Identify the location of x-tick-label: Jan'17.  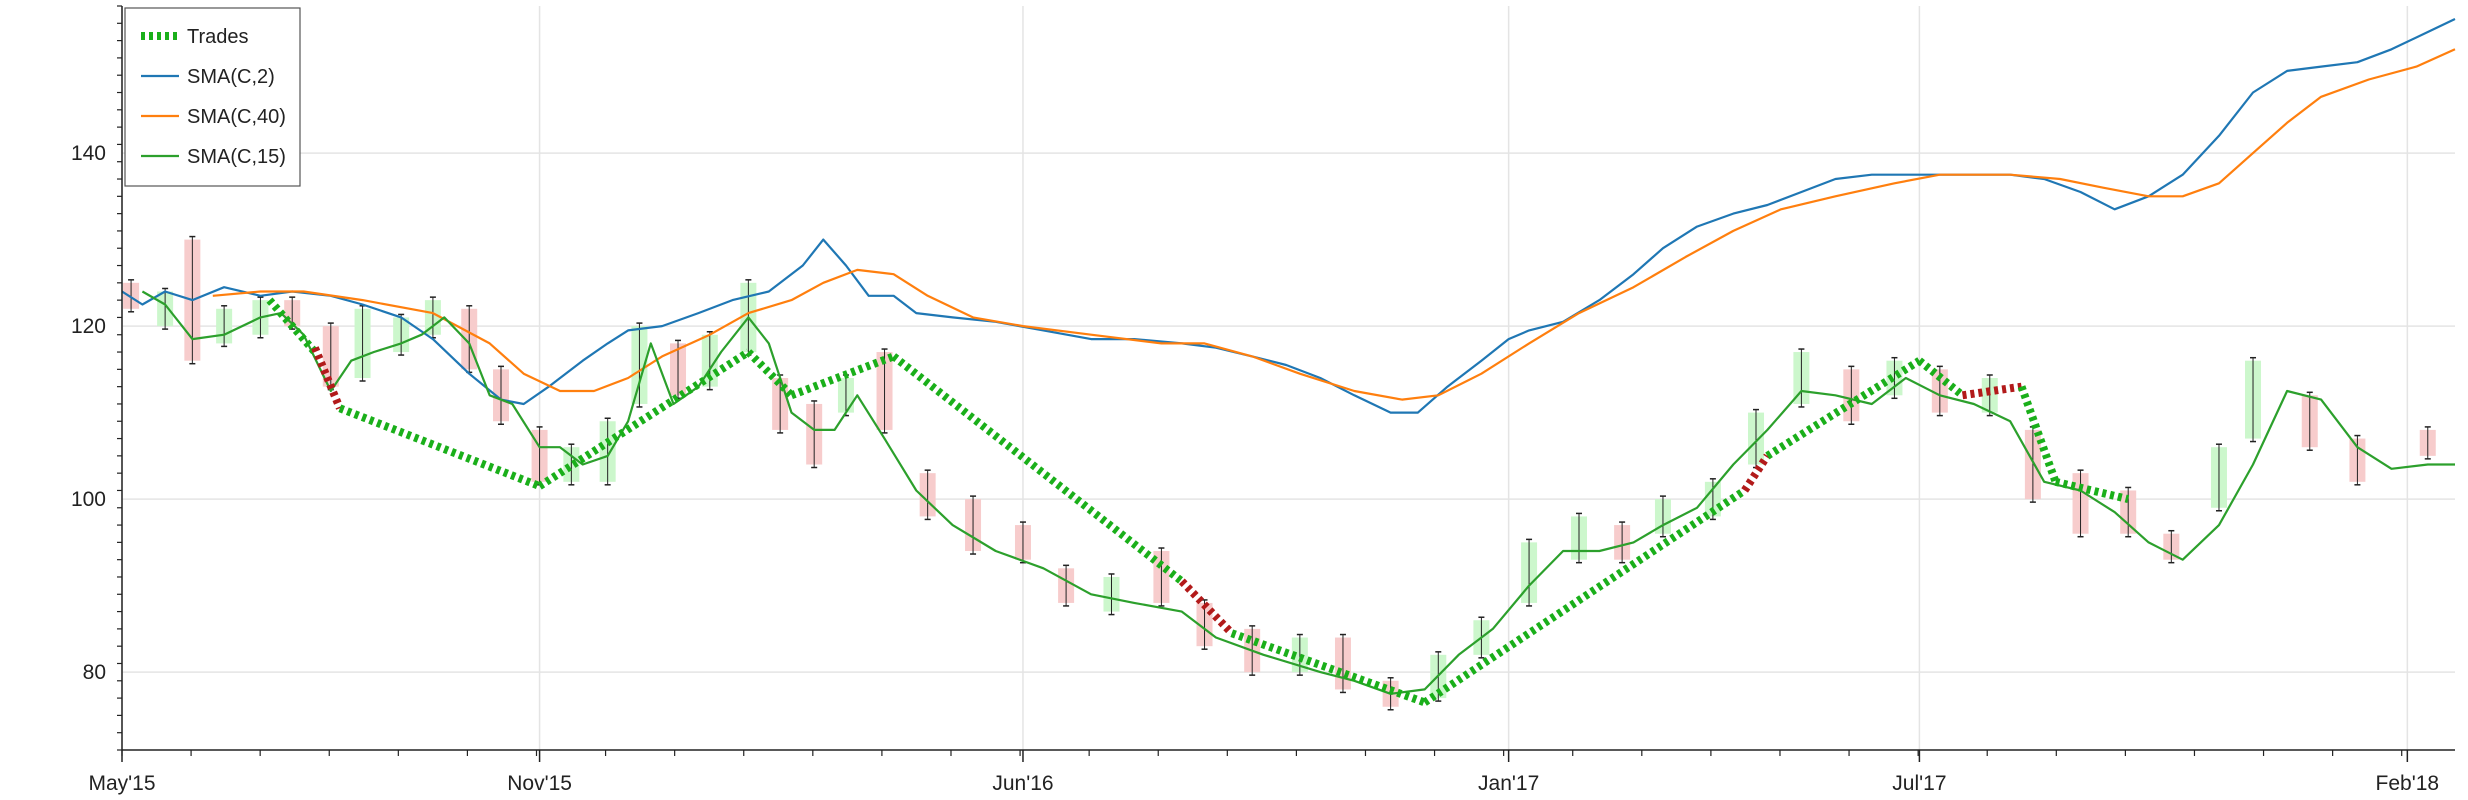
(1508, 783).